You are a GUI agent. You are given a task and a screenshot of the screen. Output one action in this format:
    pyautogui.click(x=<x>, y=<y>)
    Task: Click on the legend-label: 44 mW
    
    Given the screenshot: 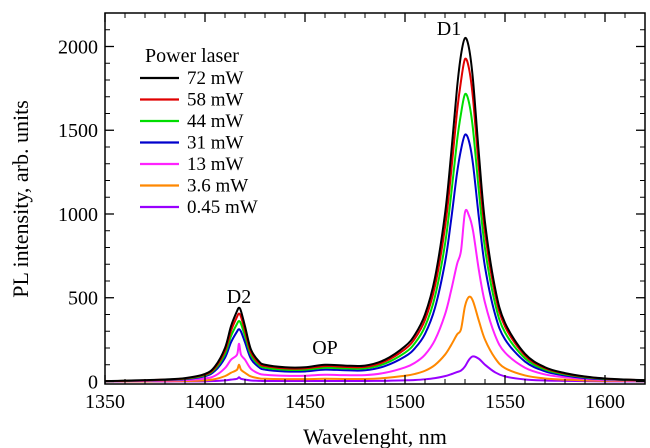 What is the action you would take?
    pyautogui.click(x=215, y=121)
    